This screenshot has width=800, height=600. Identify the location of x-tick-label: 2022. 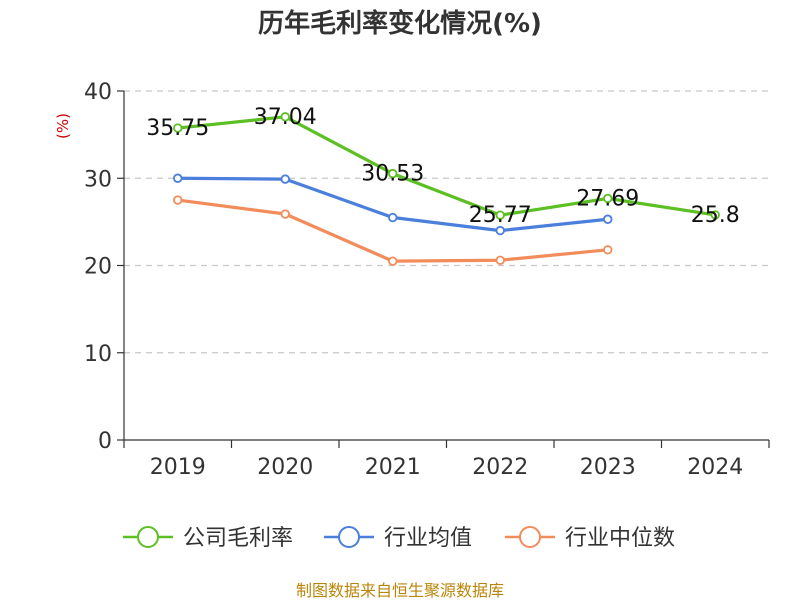
(500, 467).